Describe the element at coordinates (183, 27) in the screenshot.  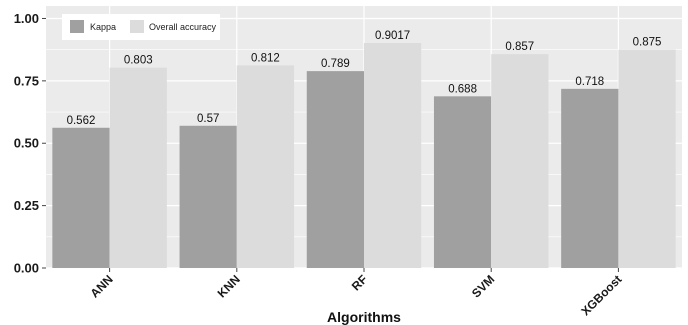
I see `legend-label-overall-accuracy: Overall accuracy` at that location.